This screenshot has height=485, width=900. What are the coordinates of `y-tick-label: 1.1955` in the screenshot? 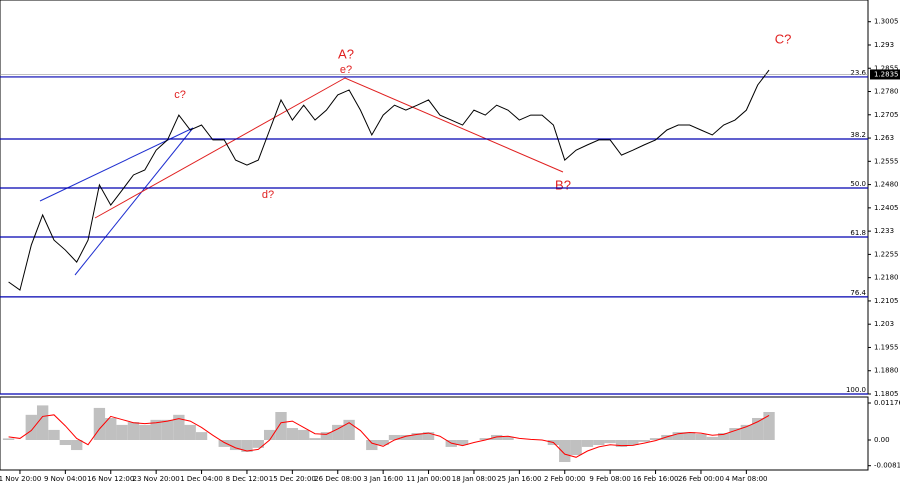 It's located at (886, 347).